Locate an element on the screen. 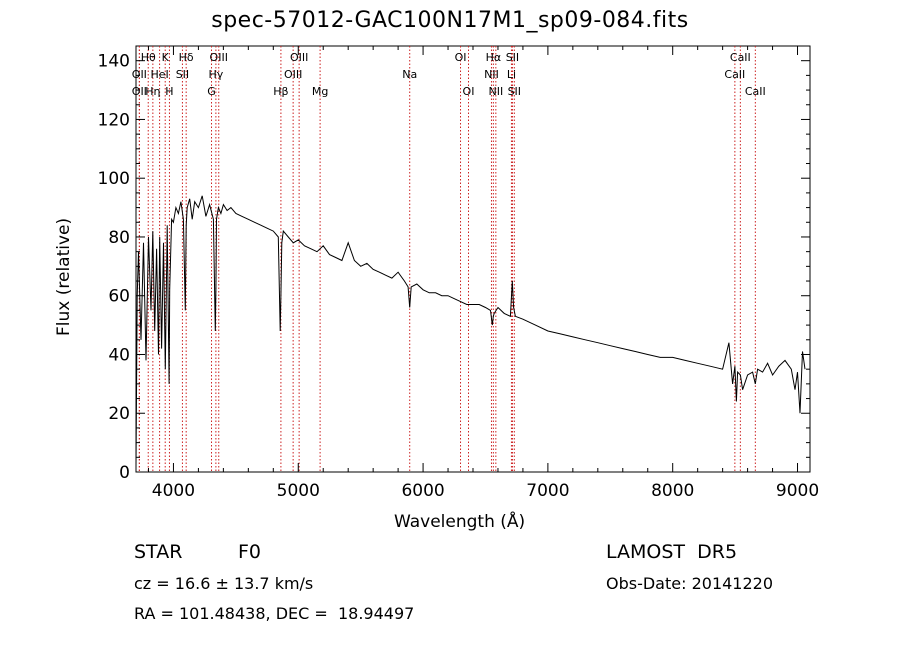 This screenshot has width=900, height=649. line-marker-label: H is located at coordinates (169, 91).